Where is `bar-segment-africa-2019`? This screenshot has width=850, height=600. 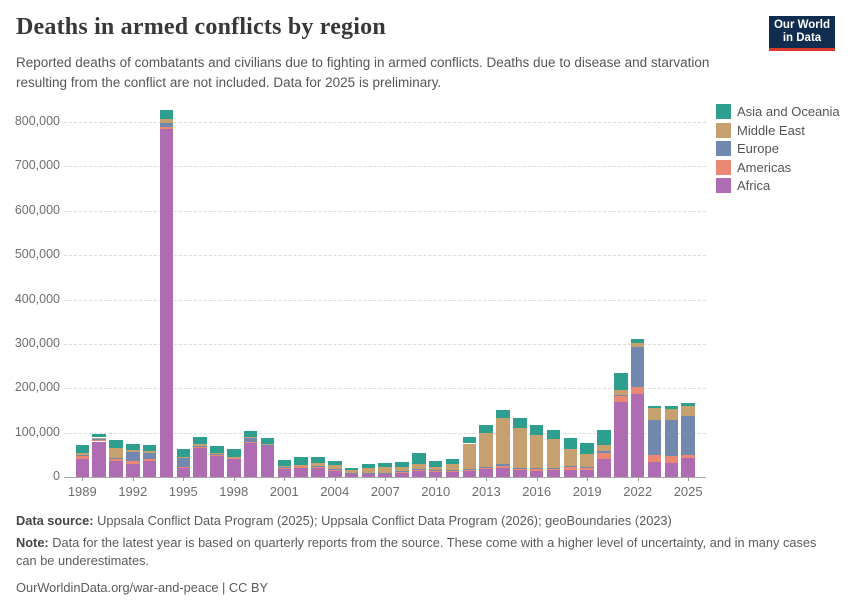
bar-segment-africa-2019 is located at coordinates (587, 473).